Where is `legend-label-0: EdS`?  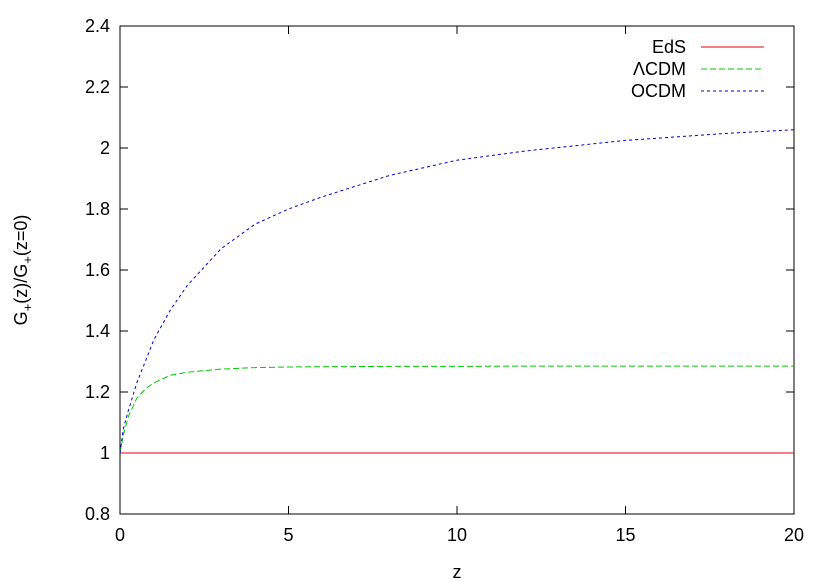 legend-label-0: EdS is located at coordinates (669, 47).